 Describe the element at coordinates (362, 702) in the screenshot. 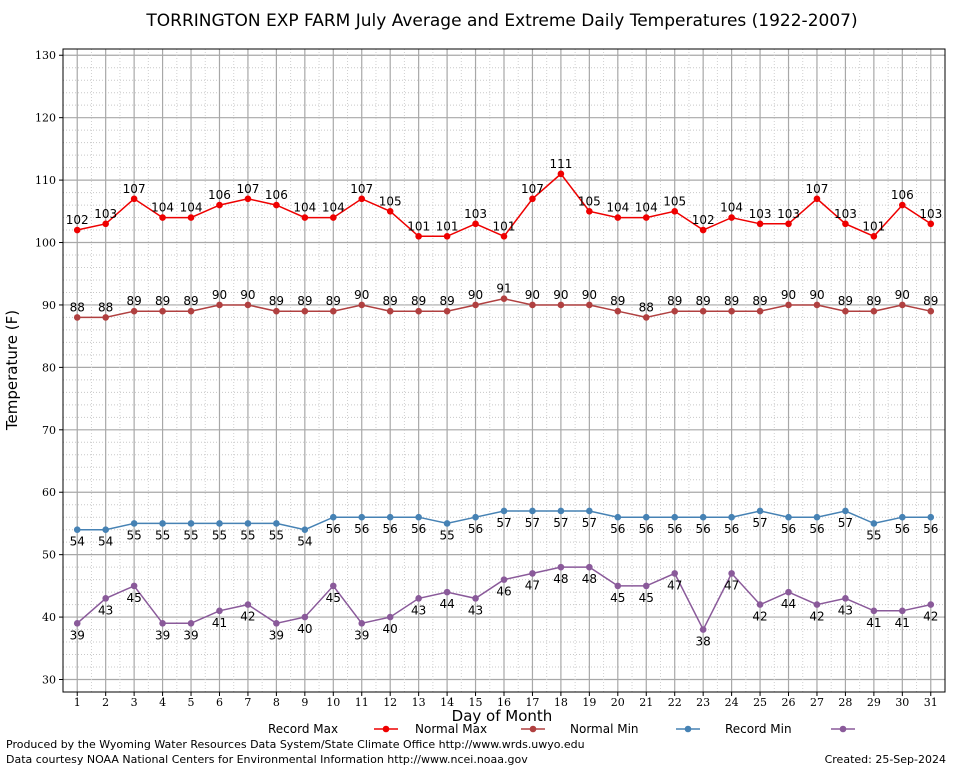

I see `x-tick-label: 11` at that location.